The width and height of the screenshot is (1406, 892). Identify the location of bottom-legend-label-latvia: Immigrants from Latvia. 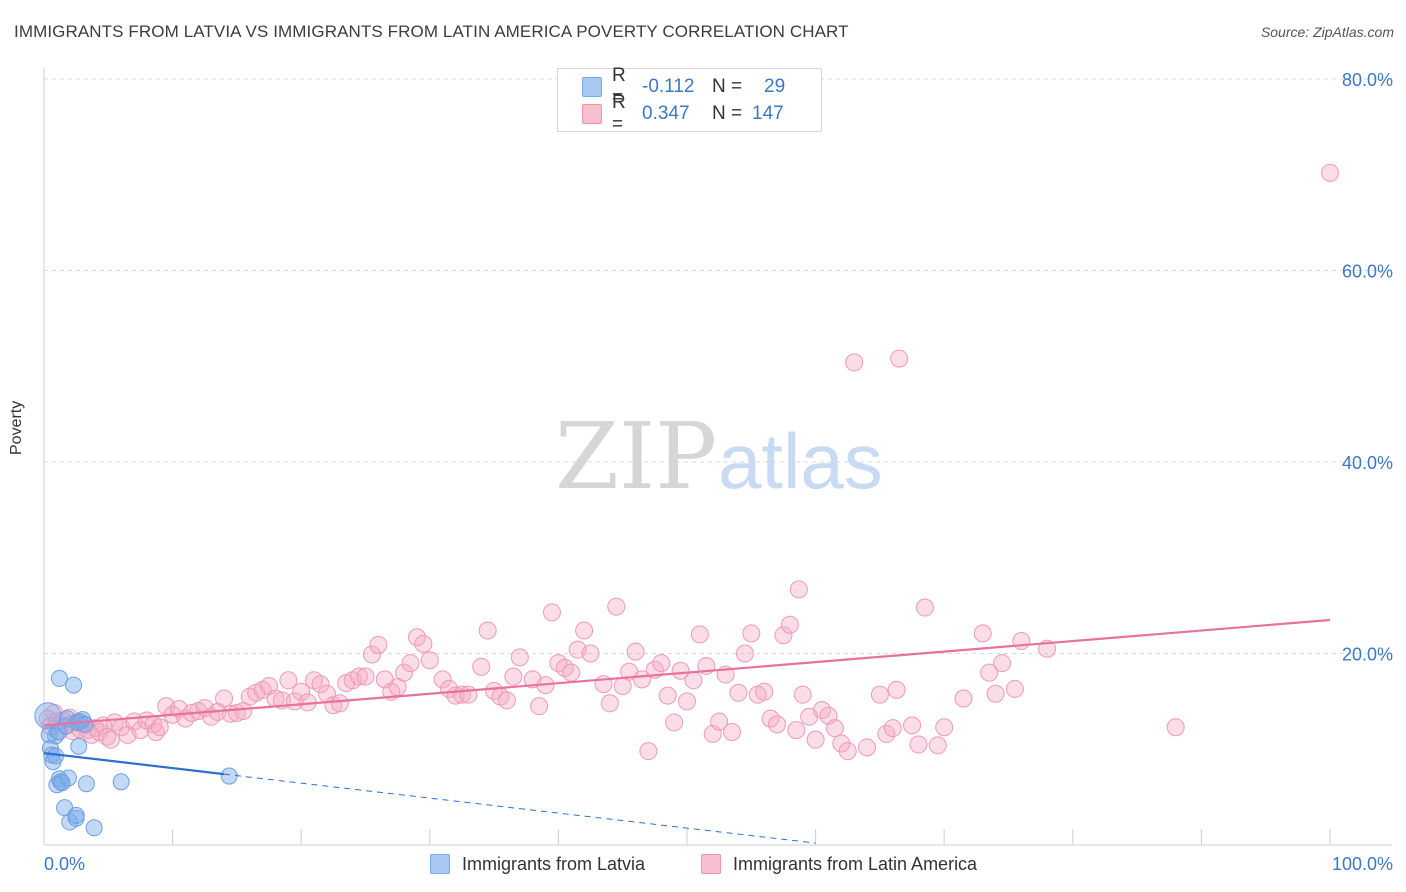
(554, 863).